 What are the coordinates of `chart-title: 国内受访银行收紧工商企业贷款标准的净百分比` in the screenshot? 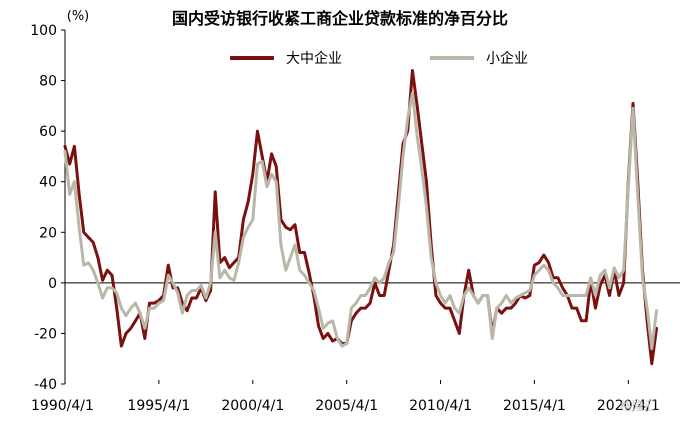 It's located at (340, 18).